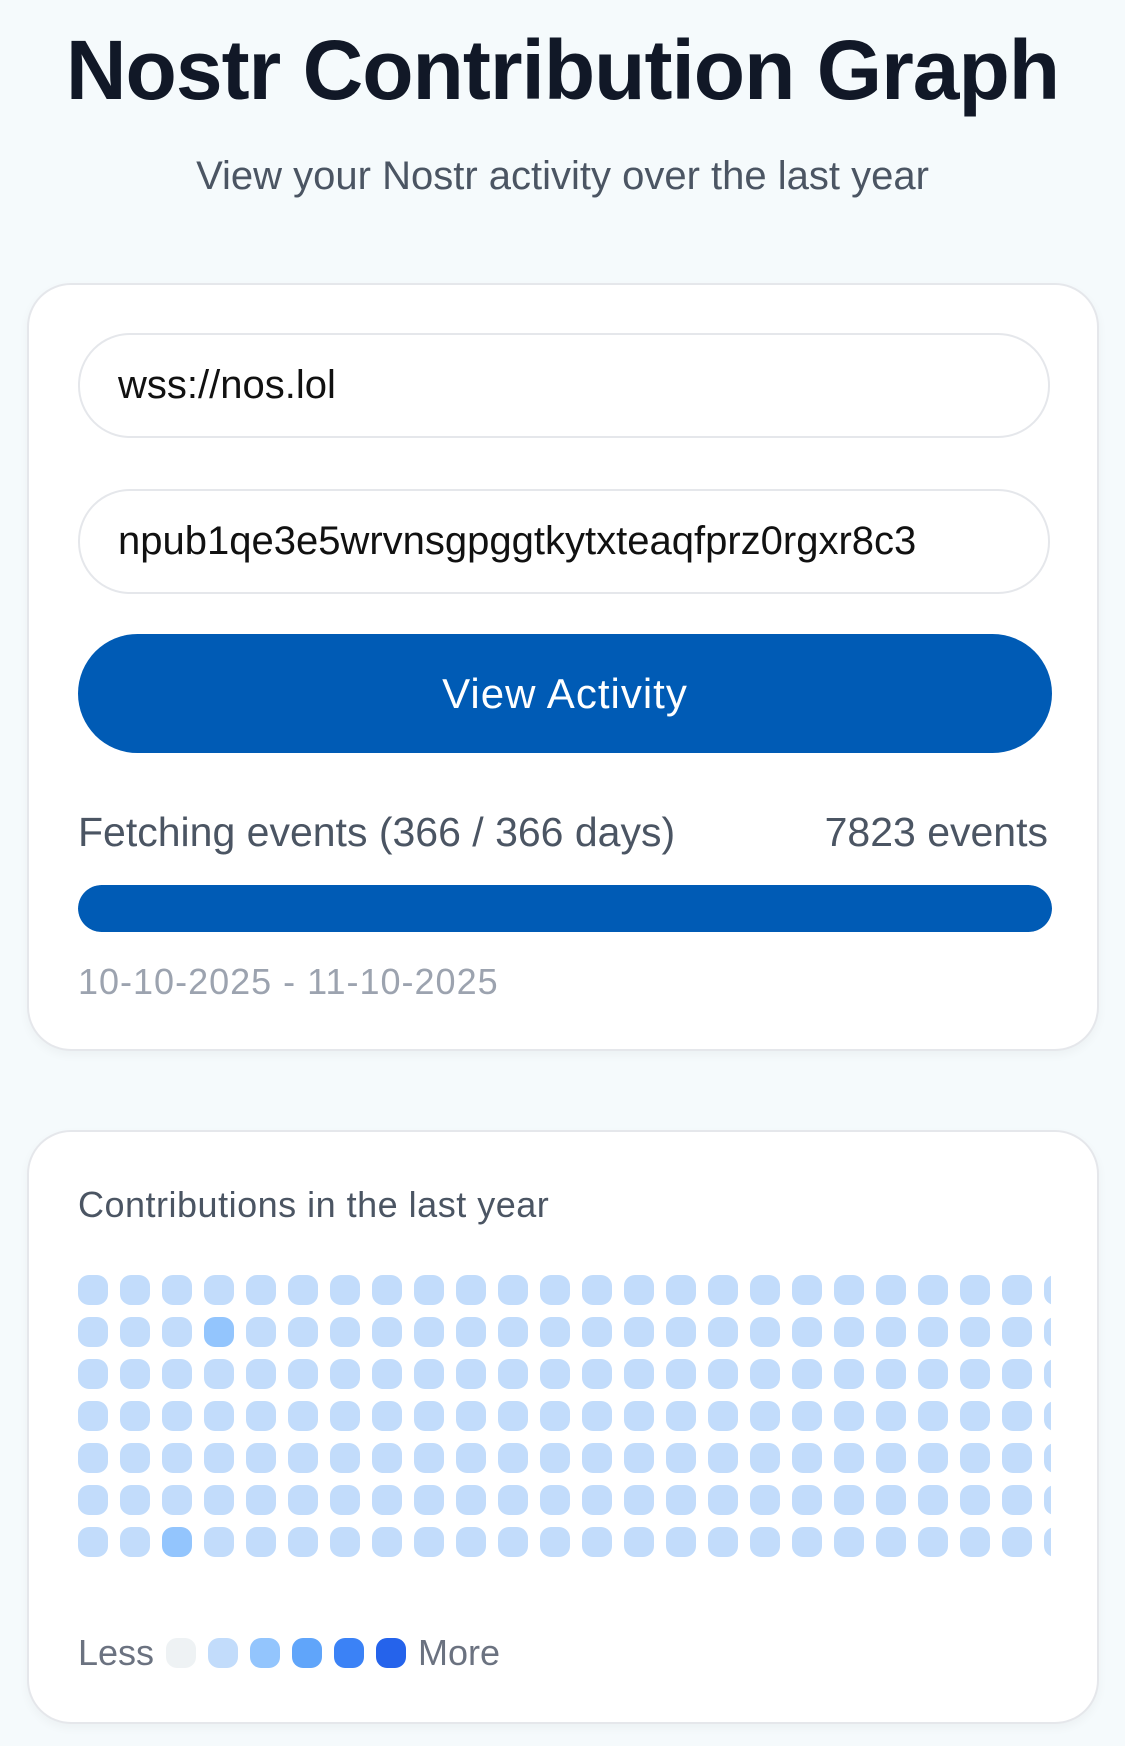 This screenshot has width=1125, height=1746. Describe the element at coordinates (564, 385) in the screenshot. I see `relay-input: wss://nos.lol` at that location.